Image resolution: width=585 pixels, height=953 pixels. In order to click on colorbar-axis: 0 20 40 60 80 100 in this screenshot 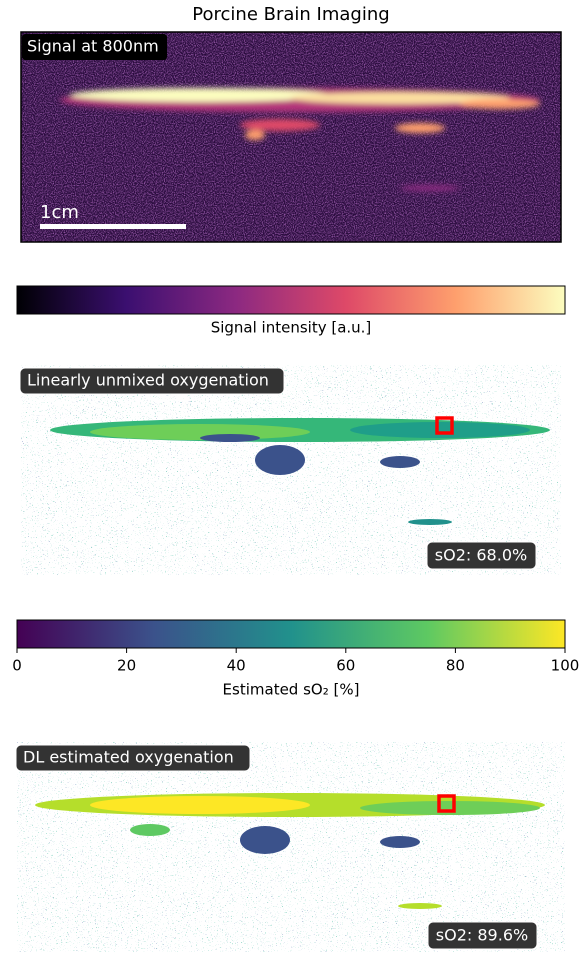, I will do `click(295, 661)`.